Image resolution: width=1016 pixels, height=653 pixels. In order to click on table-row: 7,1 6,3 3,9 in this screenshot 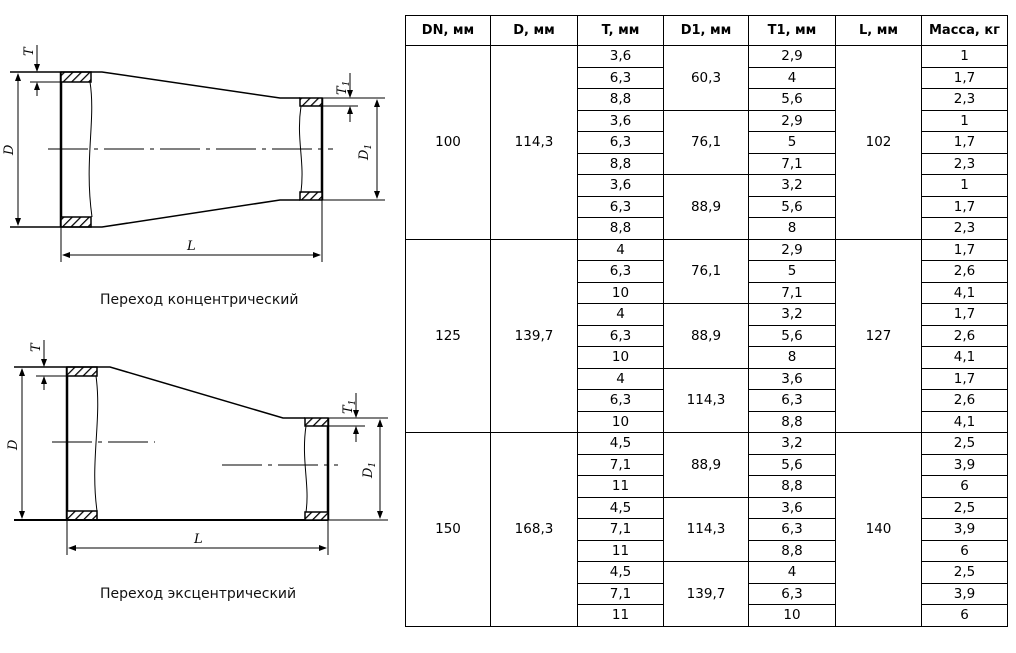, I will do `click(707, 529)`.